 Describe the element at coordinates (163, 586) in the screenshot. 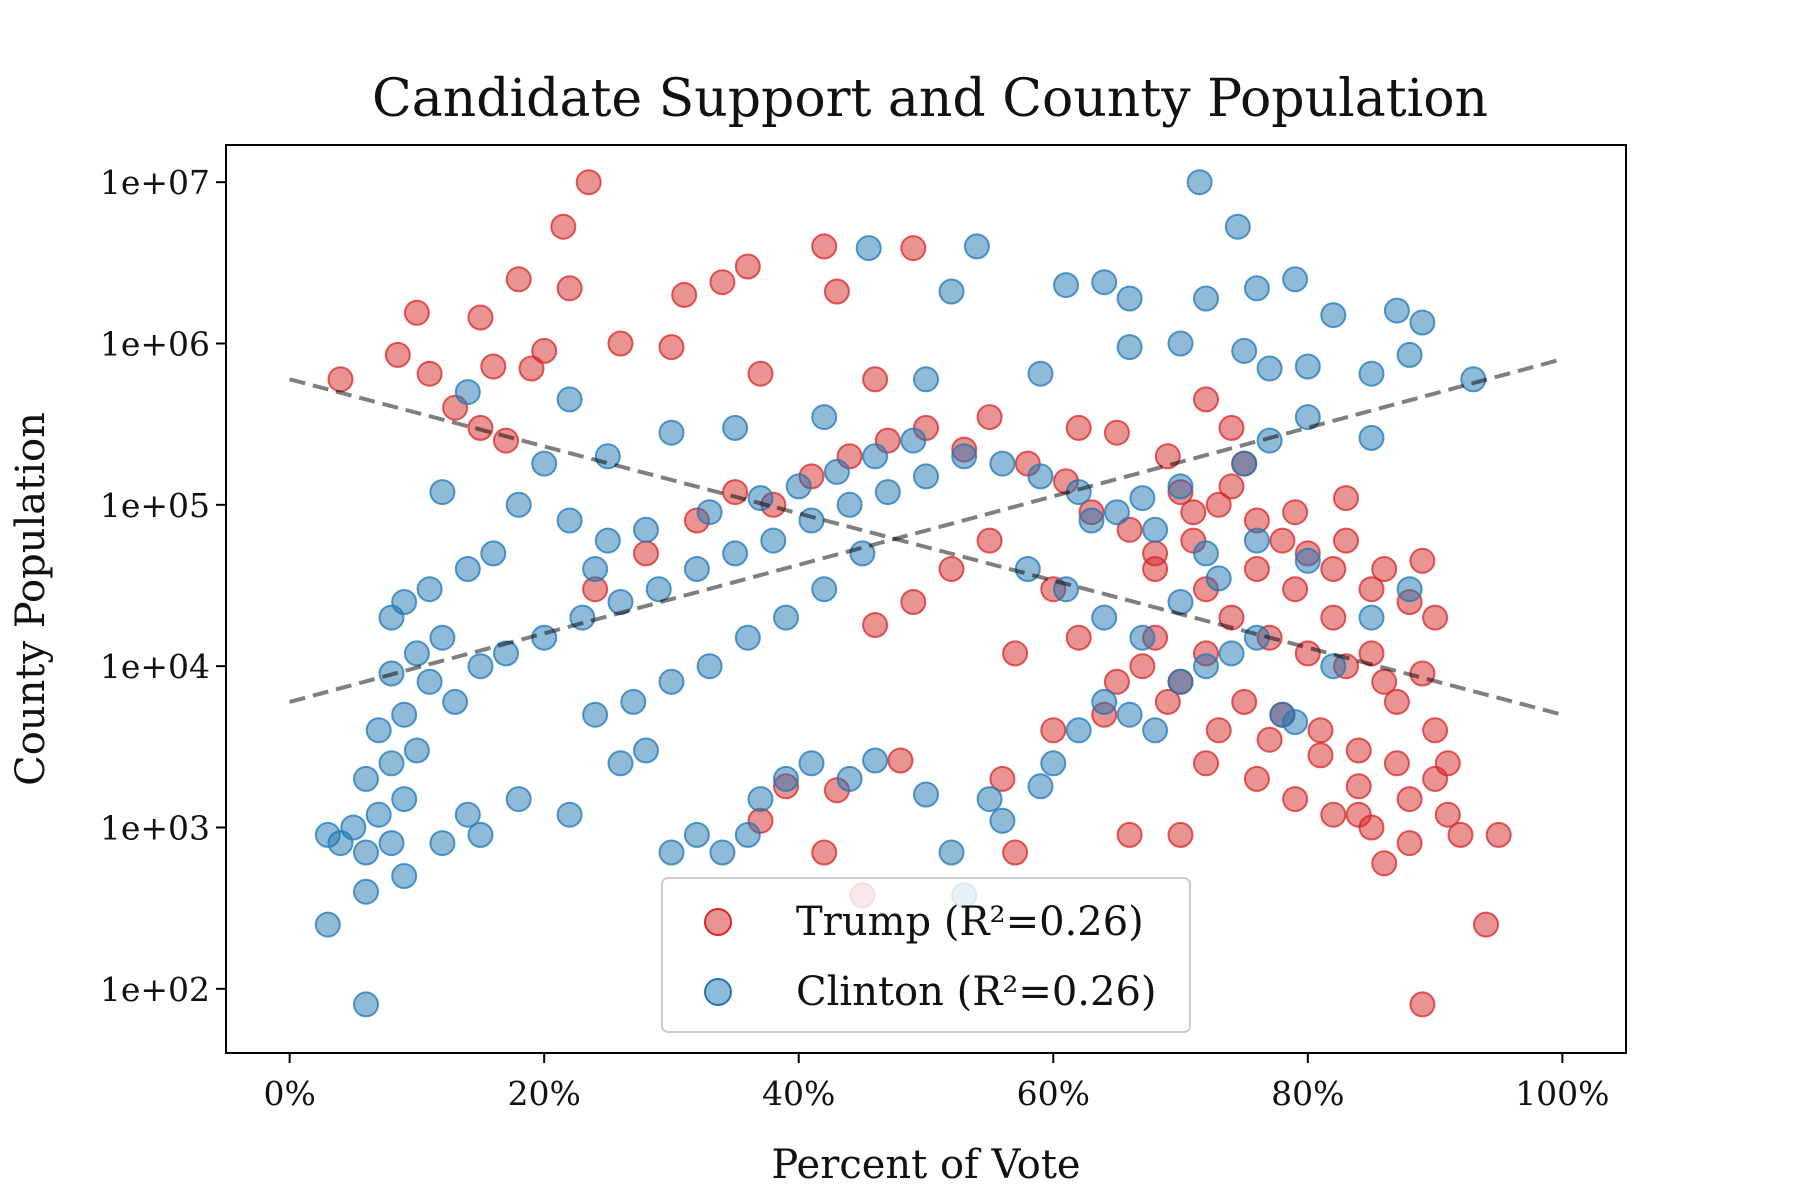

I see `y-axis-ticks: 1e+02 1e+03 1e+04 1e+05 1e+06 1e+07` at that location.